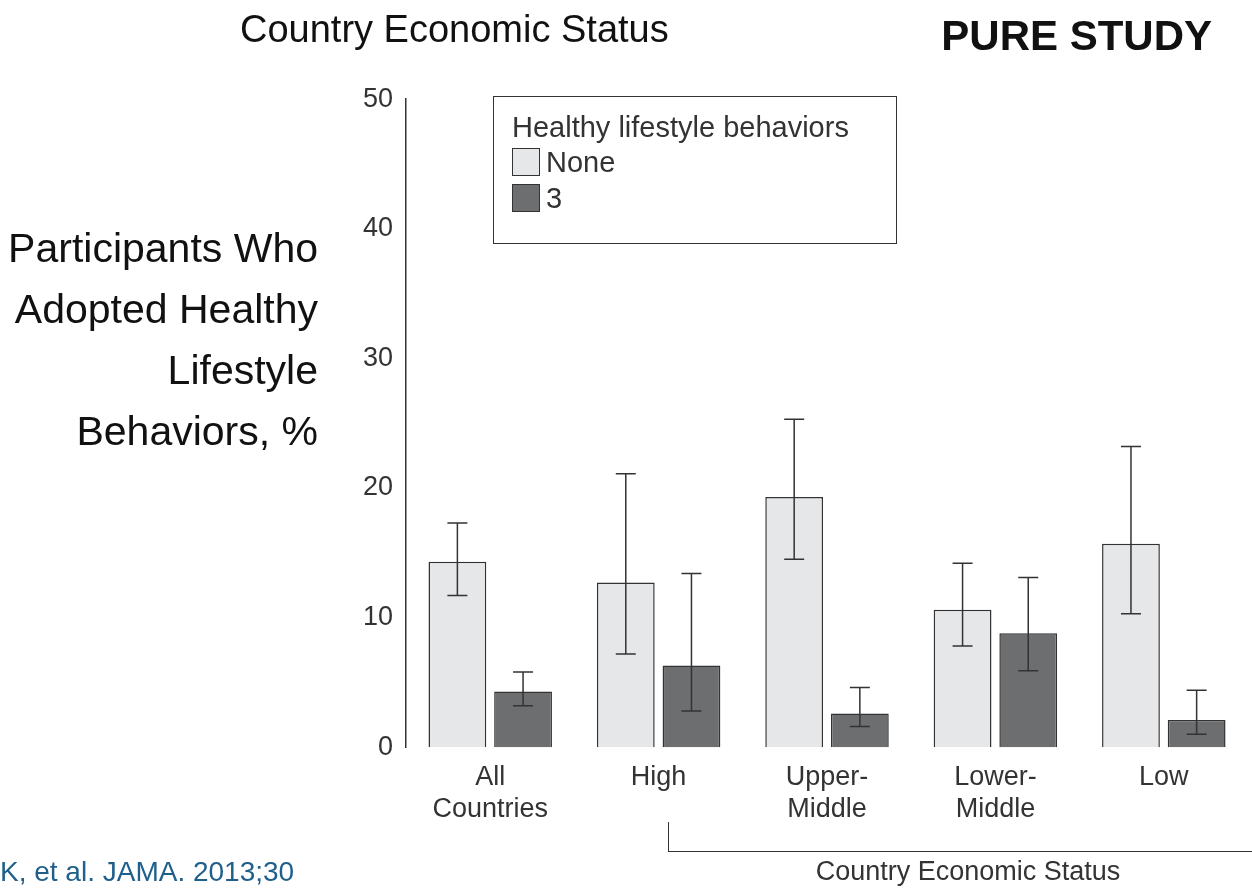 The height and width of the screenshot is (892, 1252). Describe the element at coordinates (827, 792) in the screenshot. I see `x-tick-label: Upper-Middle` at that location.